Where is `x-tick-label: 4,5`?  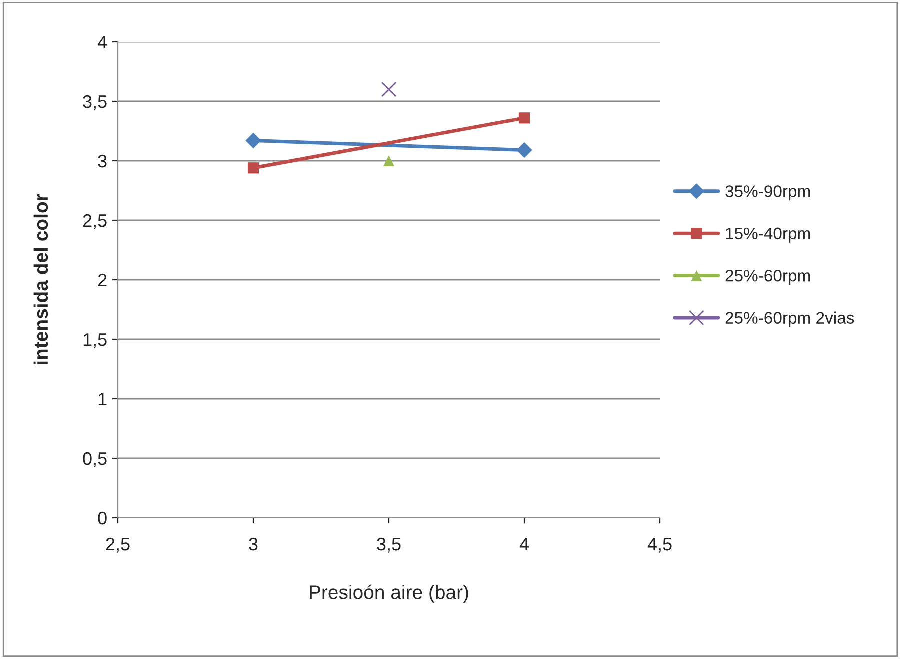 x-tick-label: 4,5 is located at coordinates (660, 545).